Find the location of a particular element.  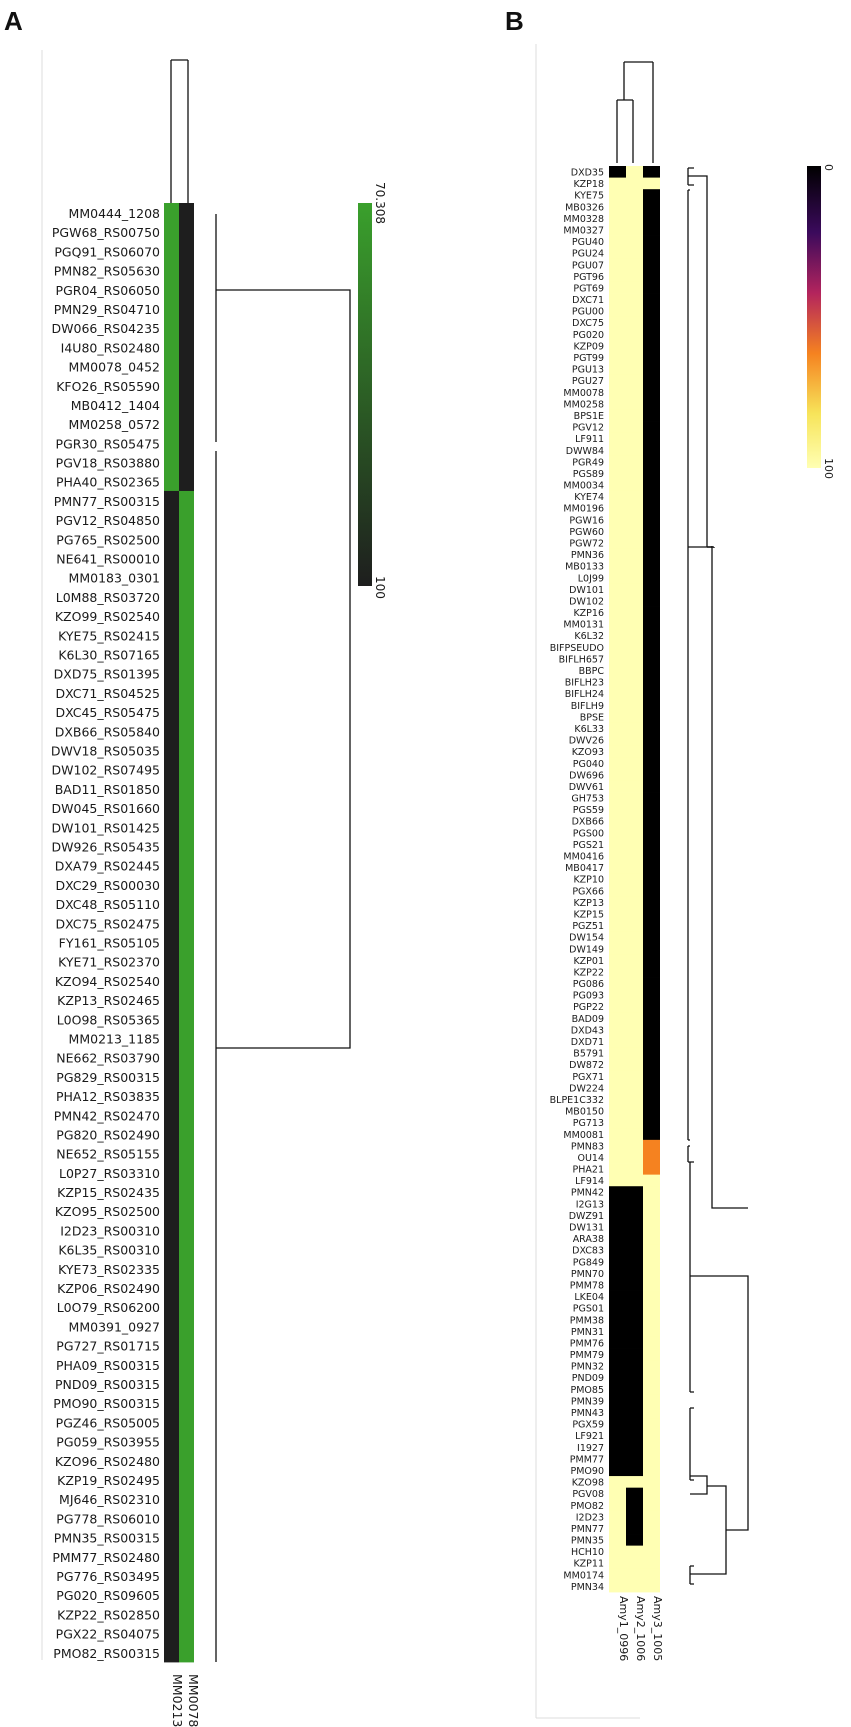

panel-b-row-label: PMM76 is located at coordinates (587, 1343).